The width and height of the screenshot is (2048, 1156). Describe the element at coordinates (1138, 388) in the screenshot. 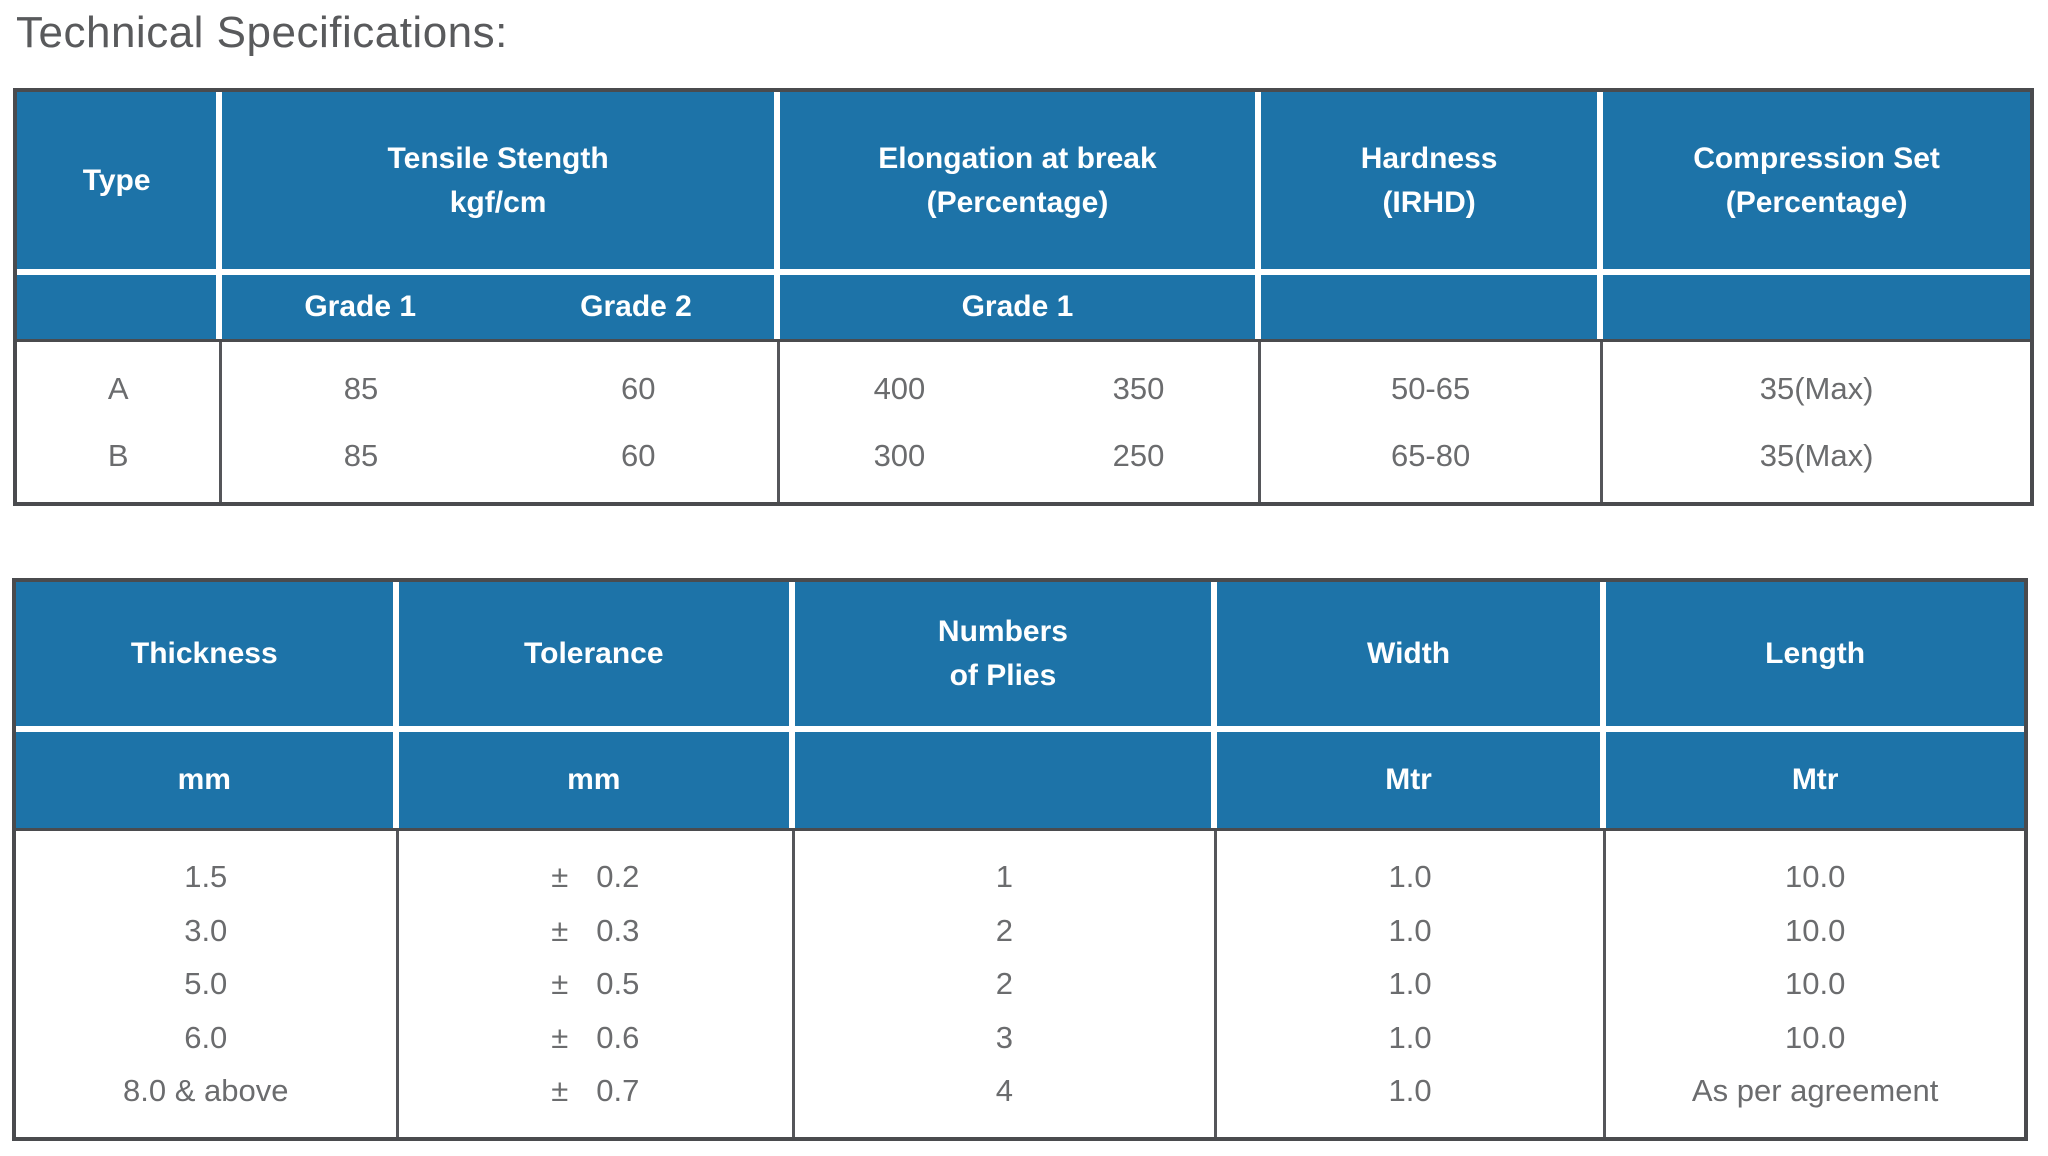

I see `cell-value: 350` at that location.